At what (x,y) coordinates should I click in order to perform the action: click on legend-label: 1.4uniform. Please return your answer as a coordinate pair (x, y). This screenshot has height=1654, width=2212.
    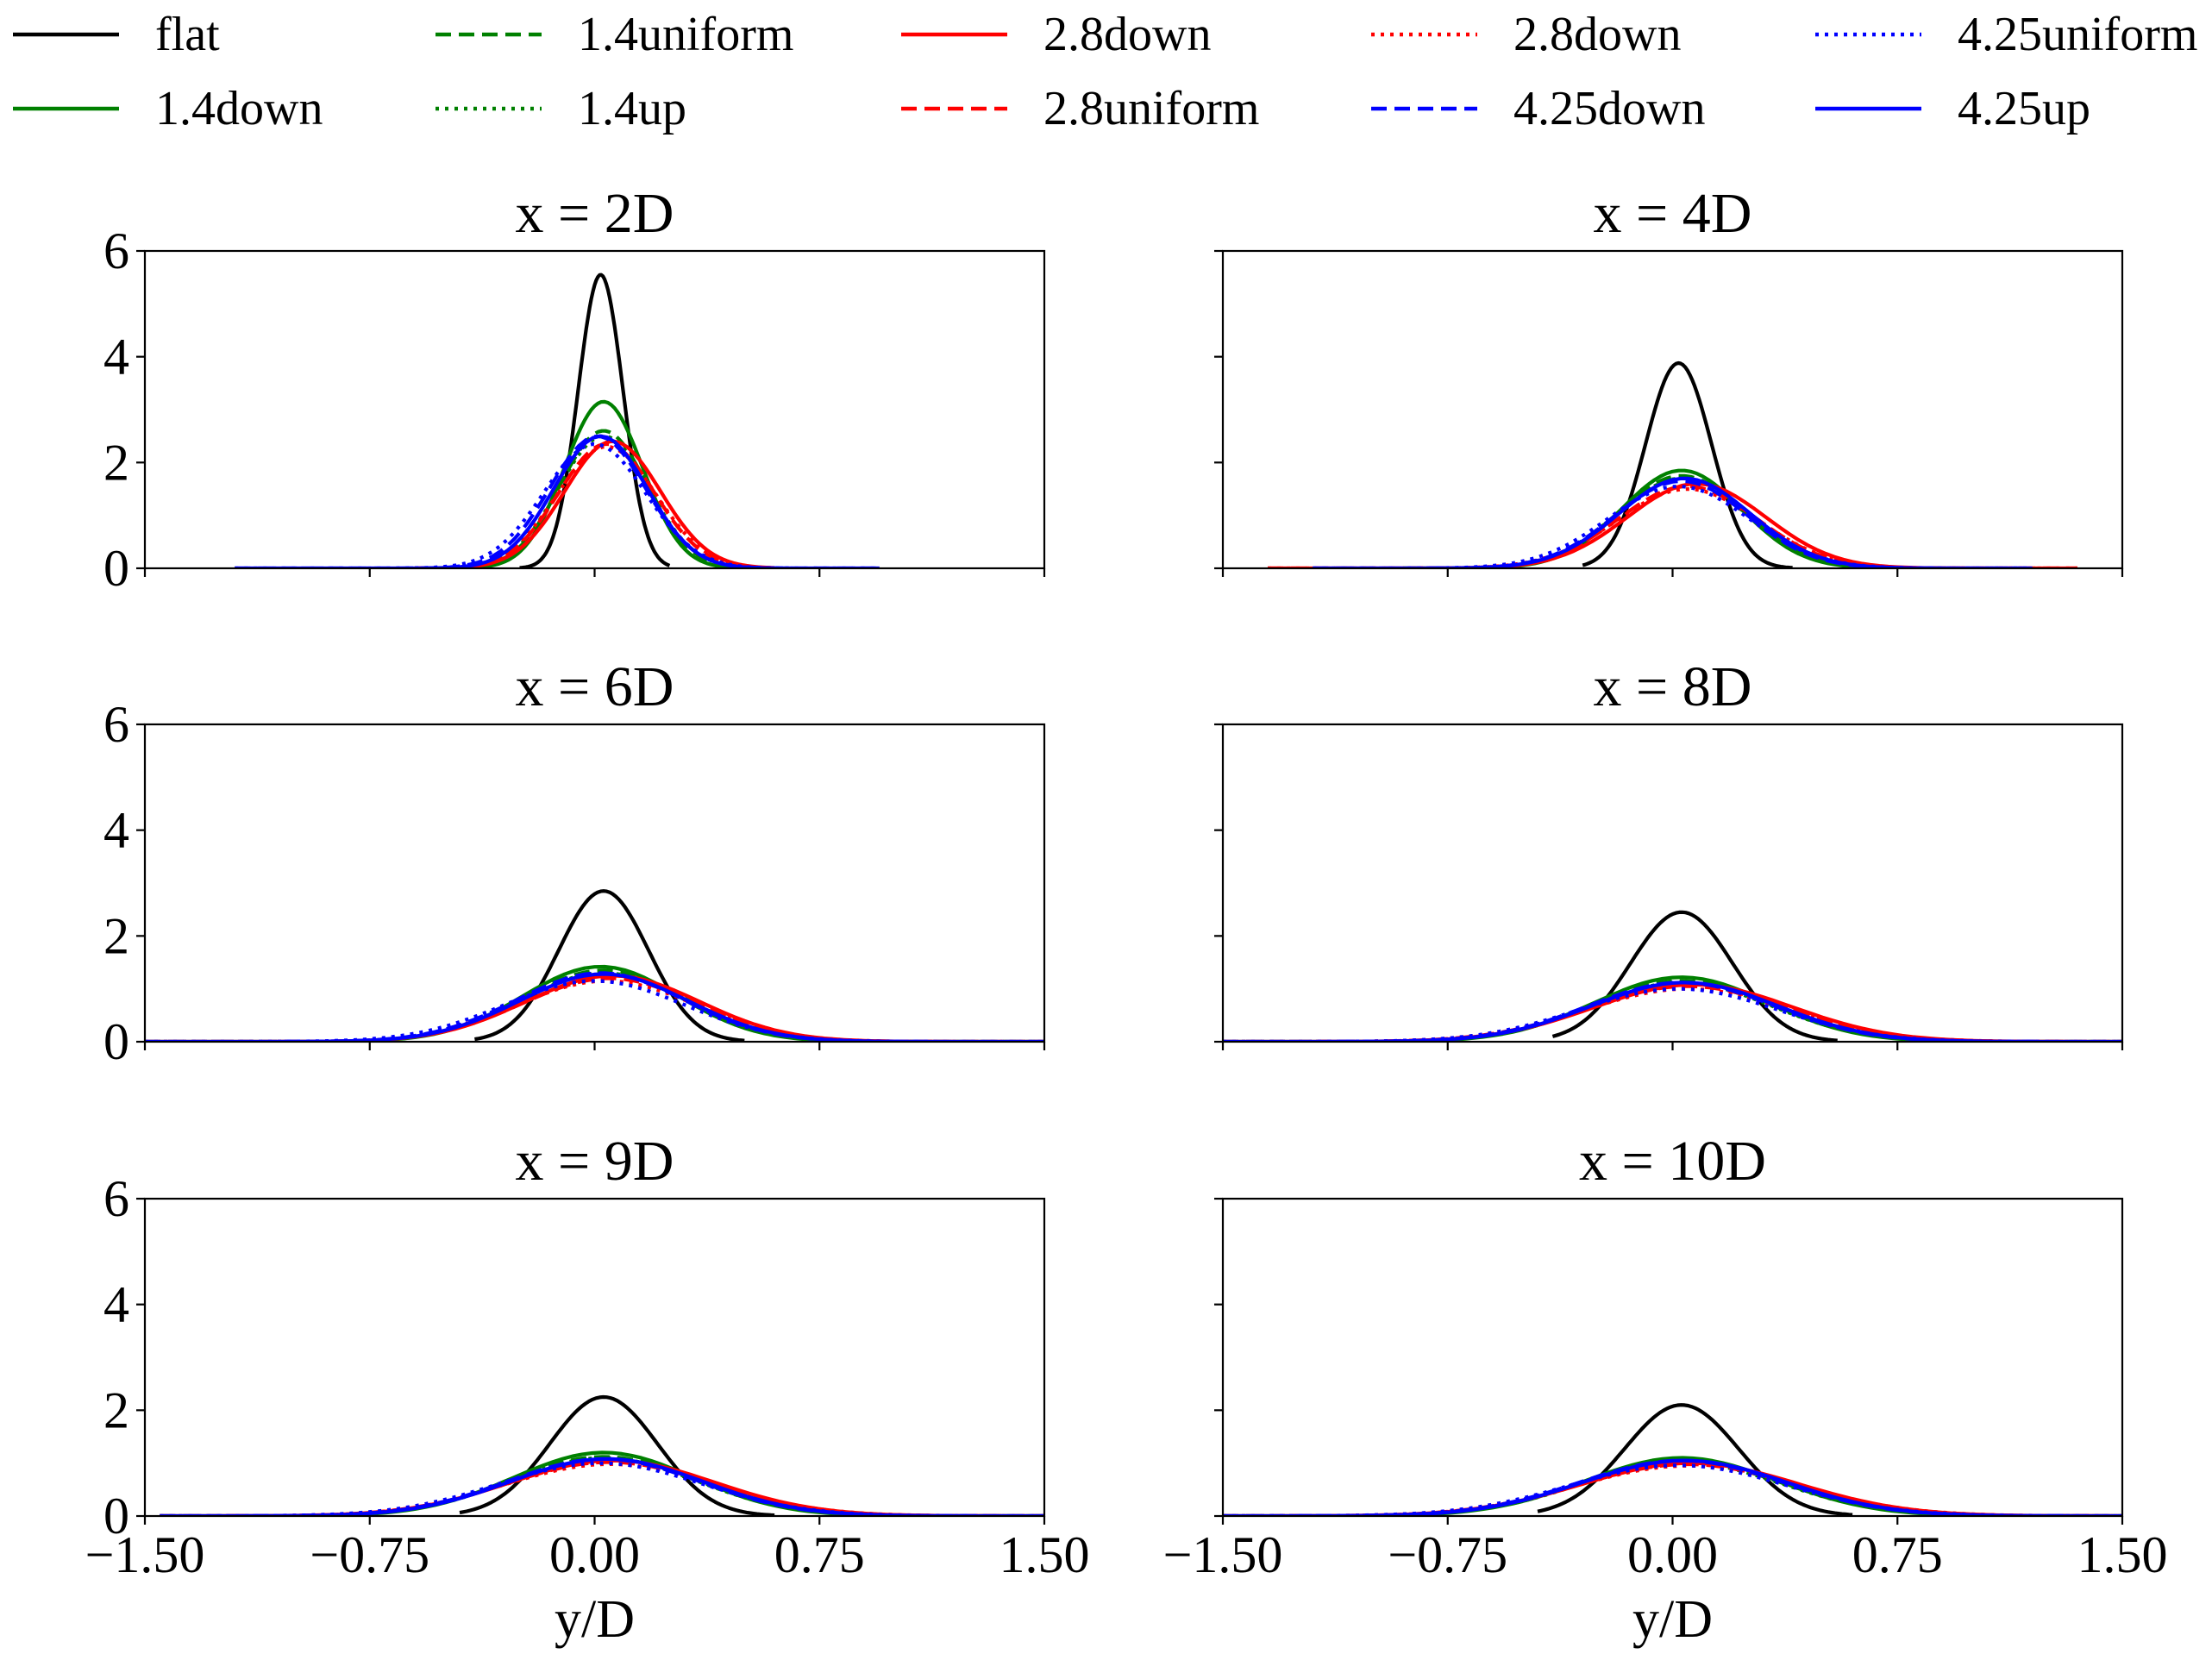
    Looking at the image, I should click on (685, 34).